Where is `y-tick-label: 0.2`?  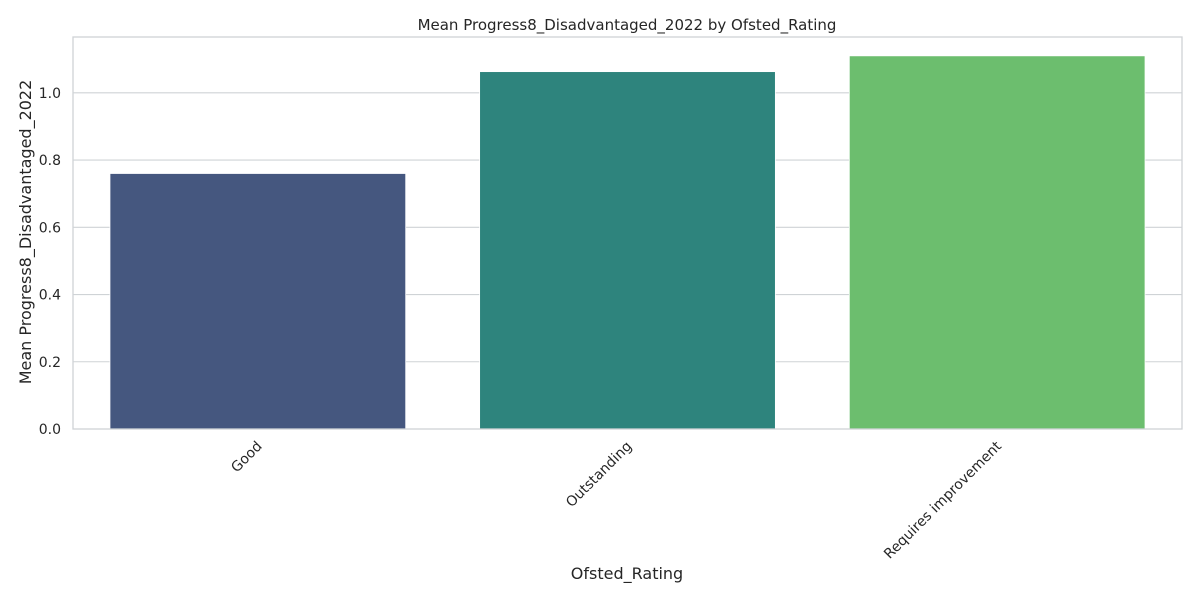 y-tick-label: 0.2 is located at coordinates (50, 363).